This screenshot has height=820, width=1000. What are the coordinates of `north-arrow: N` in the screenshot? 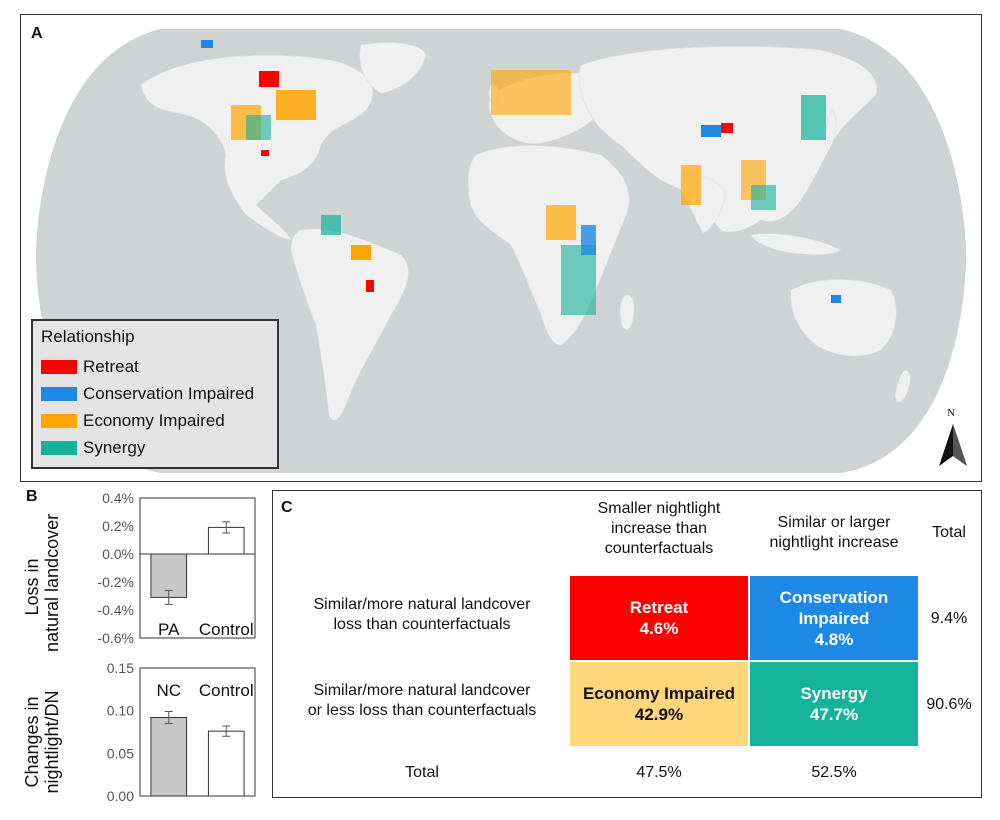 It's located at (953, 439).